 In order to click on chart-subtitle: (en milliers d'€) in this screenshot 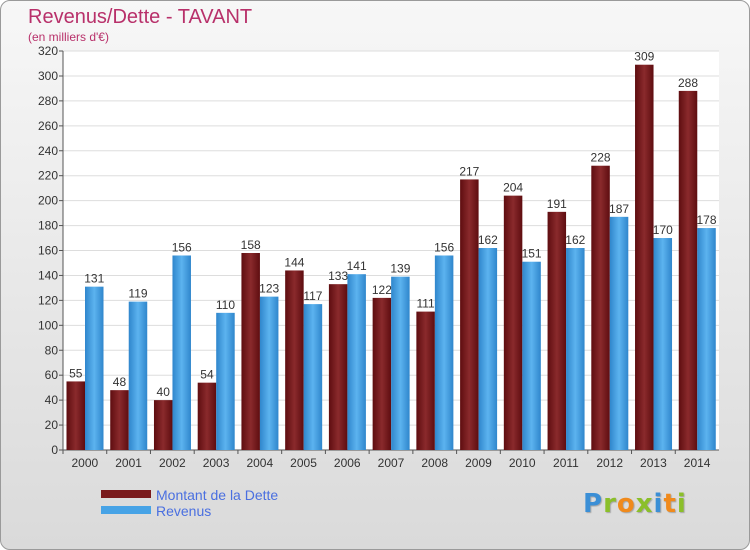, I will do `click(68, 37)`.